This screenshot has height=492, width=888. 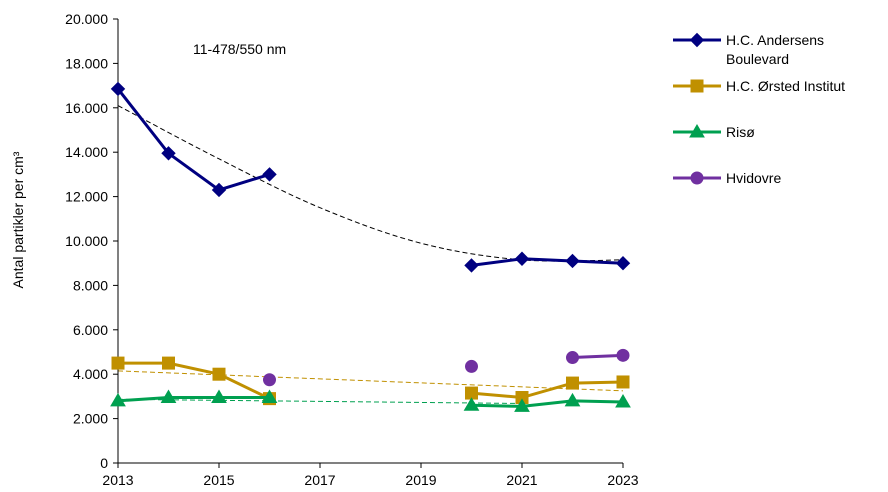 I want to click on series-hvidovre, so click(x=446, y=367).